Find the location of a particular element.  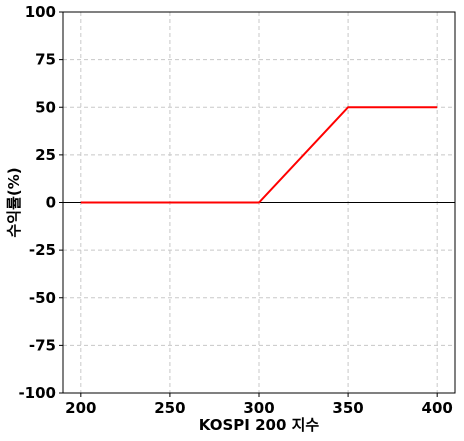

y-tick-label: 100 is located at coordinates (40, 12).